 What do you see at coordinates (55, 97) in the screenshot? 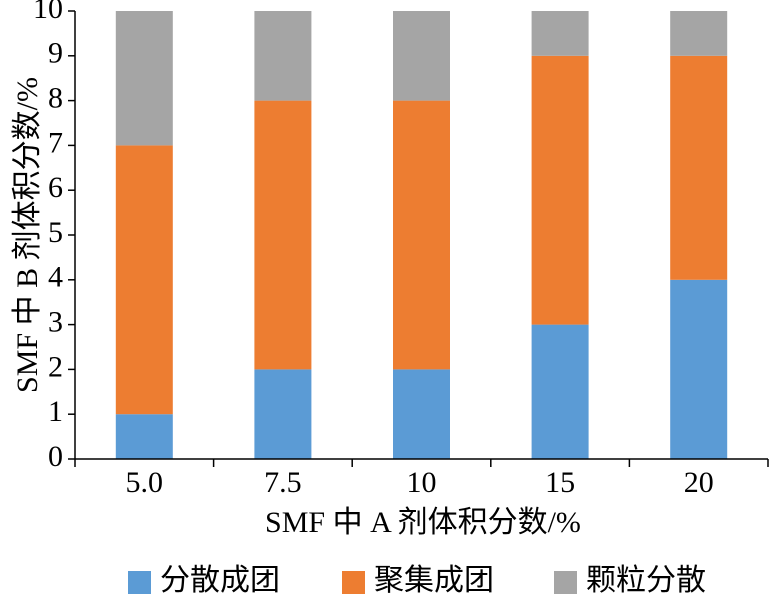
I see `y-tick-label: 8` at bounding box center [55, 97].